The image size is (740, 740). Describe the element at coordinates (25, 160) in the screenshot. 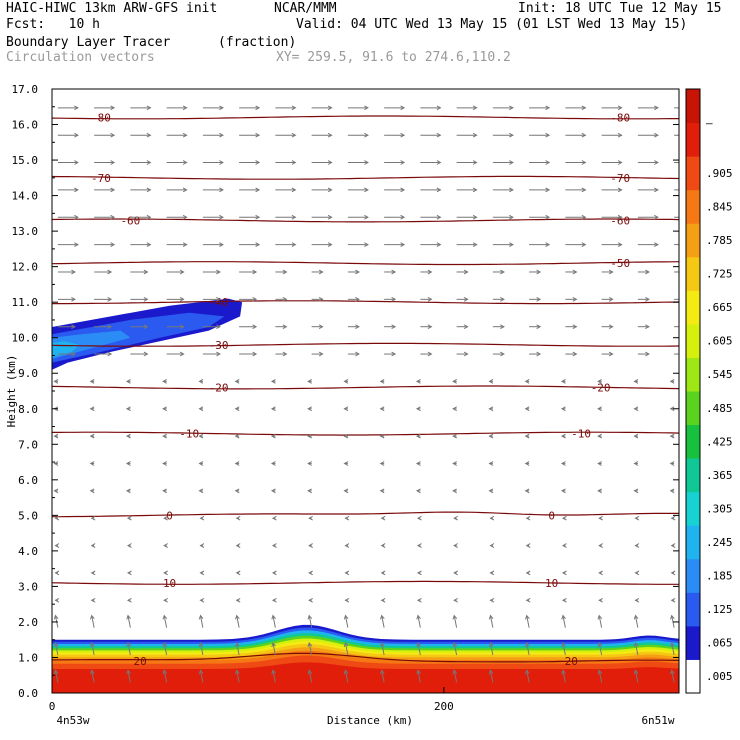

I see `y-tick-label: 15.0` at that location.